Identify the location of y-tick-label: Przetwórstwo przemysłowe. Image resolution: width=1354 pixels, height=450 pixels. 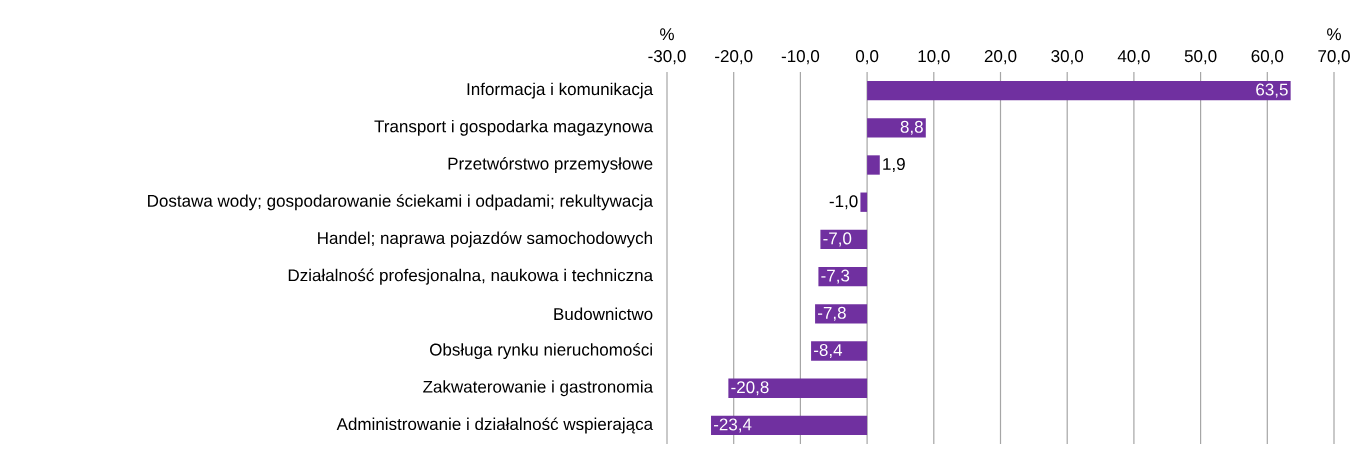
(550, 165).